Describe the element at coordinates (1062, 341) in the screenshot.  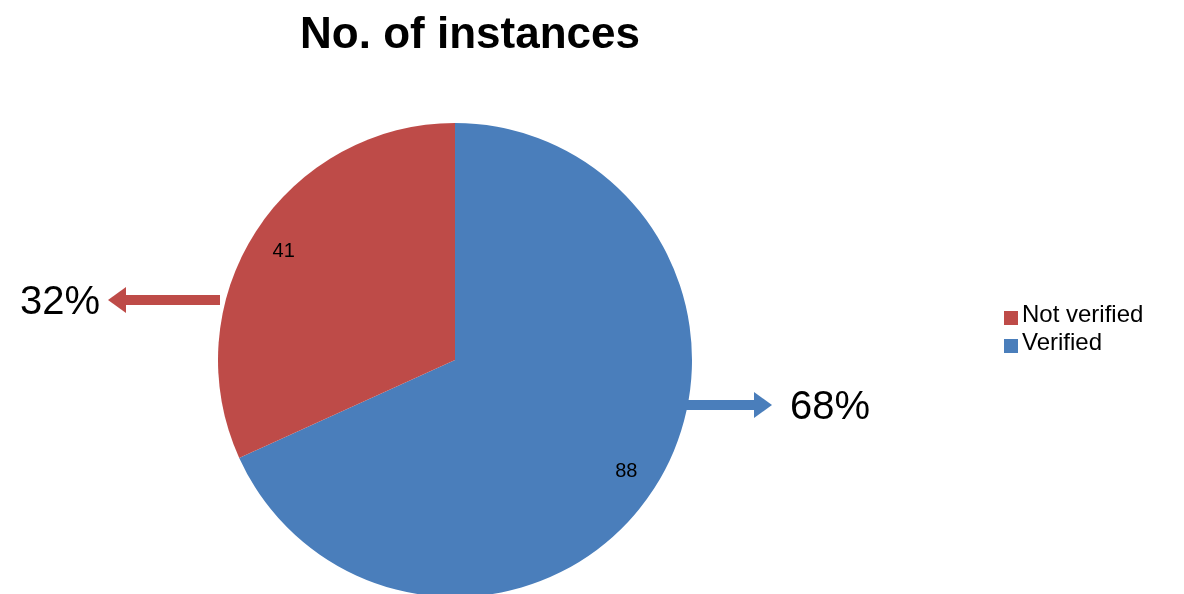
I see `legend-label: Verified` at that location.